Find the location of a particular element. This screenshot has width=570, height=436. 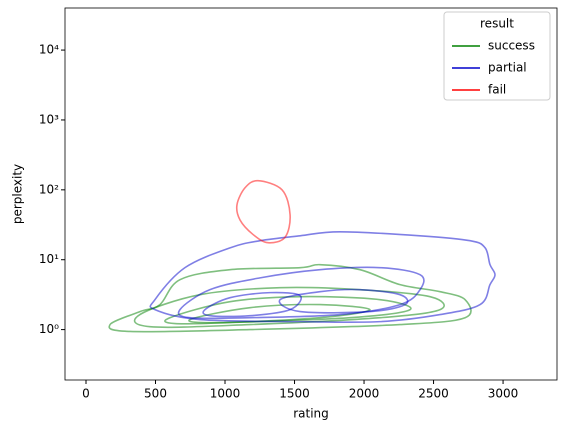

y-axis-label: perplexity is located at coordinates (18, 194).